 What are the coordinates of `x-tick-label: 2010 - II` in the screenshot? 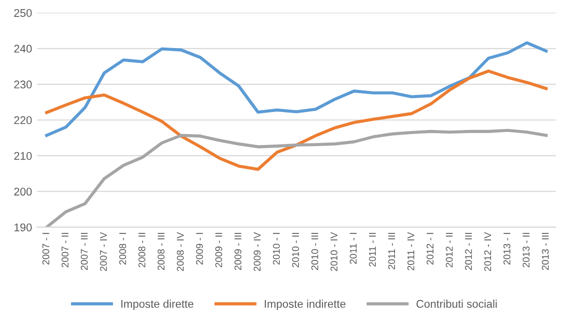 It's located at (296, 250).